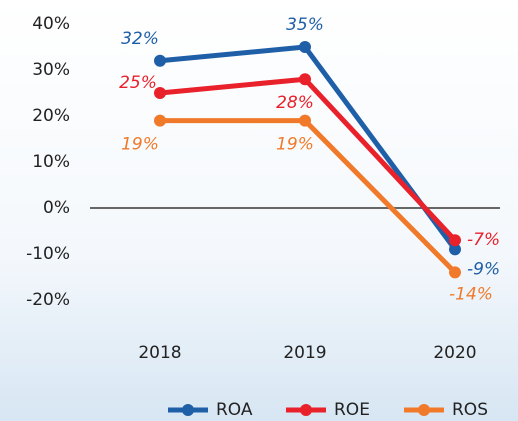 The width and height of the screenshot is (518, 421). Describe the element at coordinates (48, 254) in the screenshot. I see `y-tick-label: -10%` at that location.